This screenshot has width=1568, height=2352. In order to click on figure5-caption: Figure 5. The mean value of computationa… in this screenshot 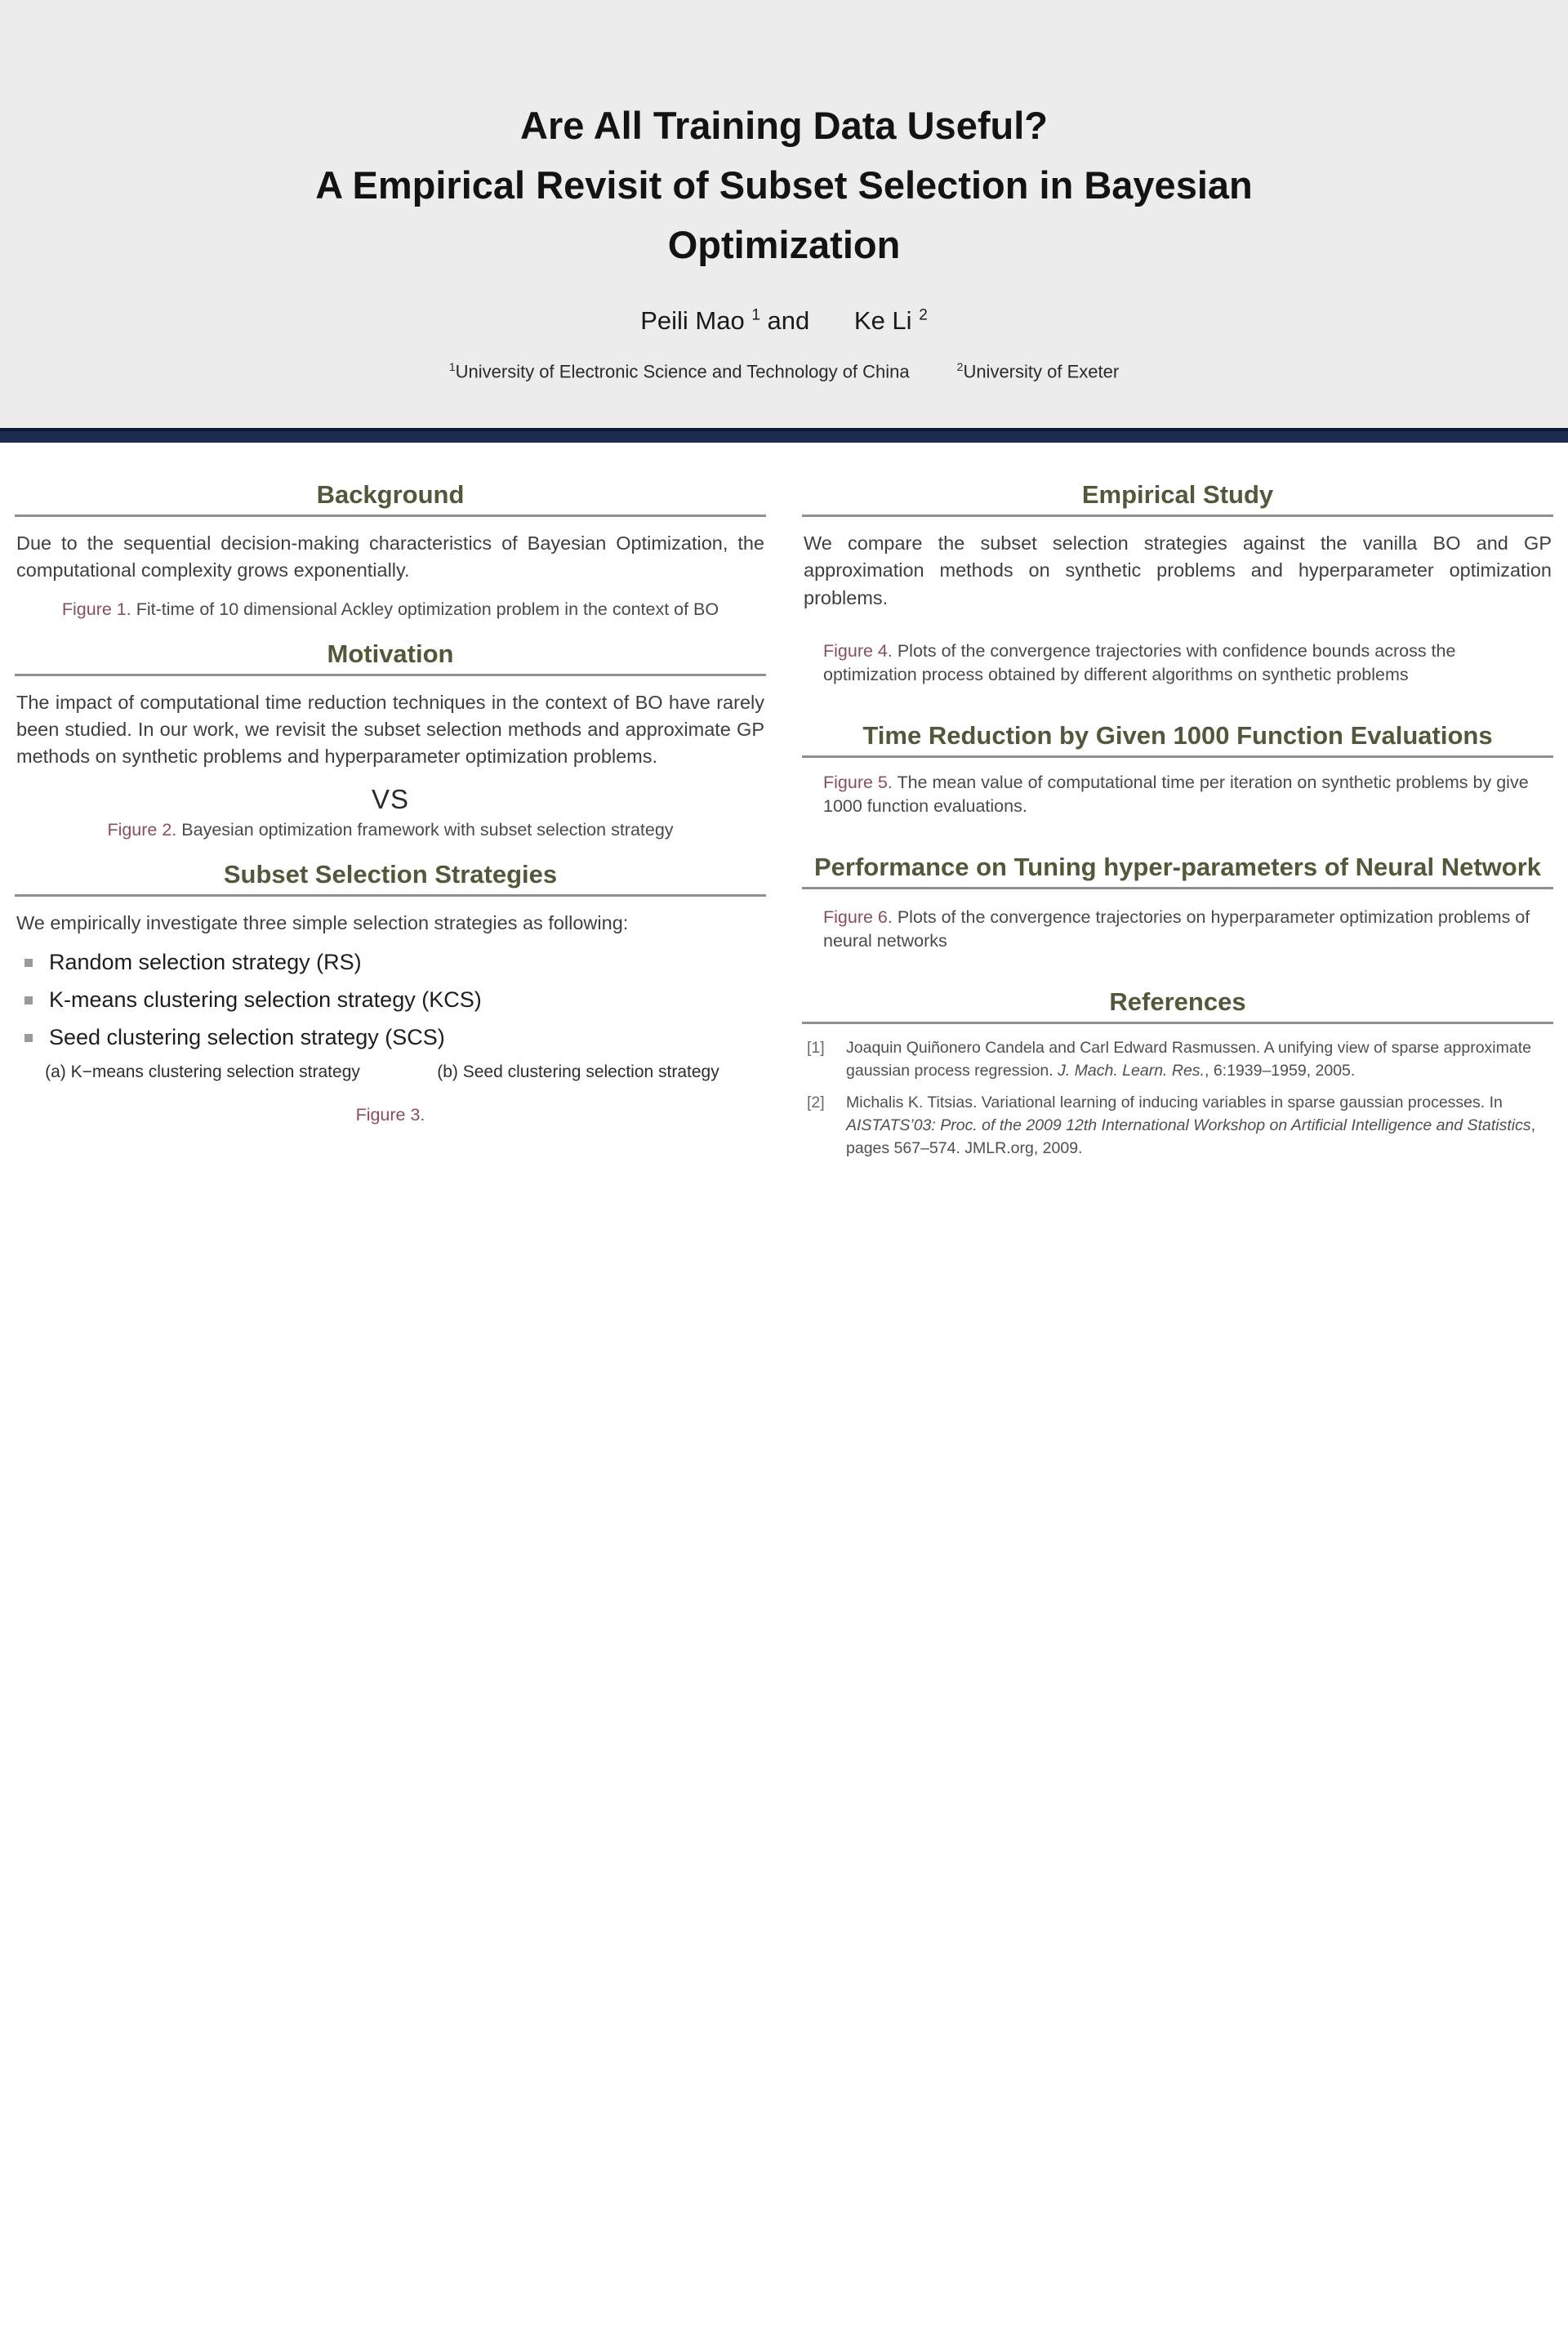, I will do `click(1177, 794)`.